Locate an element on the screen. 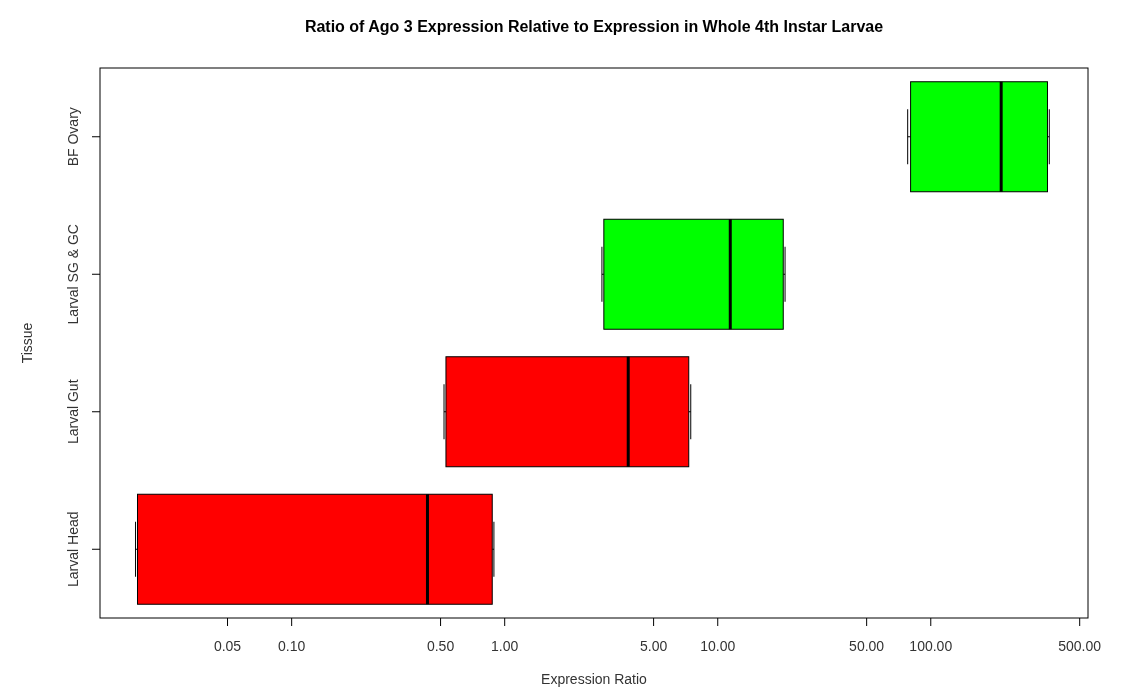 The height and width of the screenshot is (700, 1138). x-tick-label: 0.05 is located at coordinates (227, 646).